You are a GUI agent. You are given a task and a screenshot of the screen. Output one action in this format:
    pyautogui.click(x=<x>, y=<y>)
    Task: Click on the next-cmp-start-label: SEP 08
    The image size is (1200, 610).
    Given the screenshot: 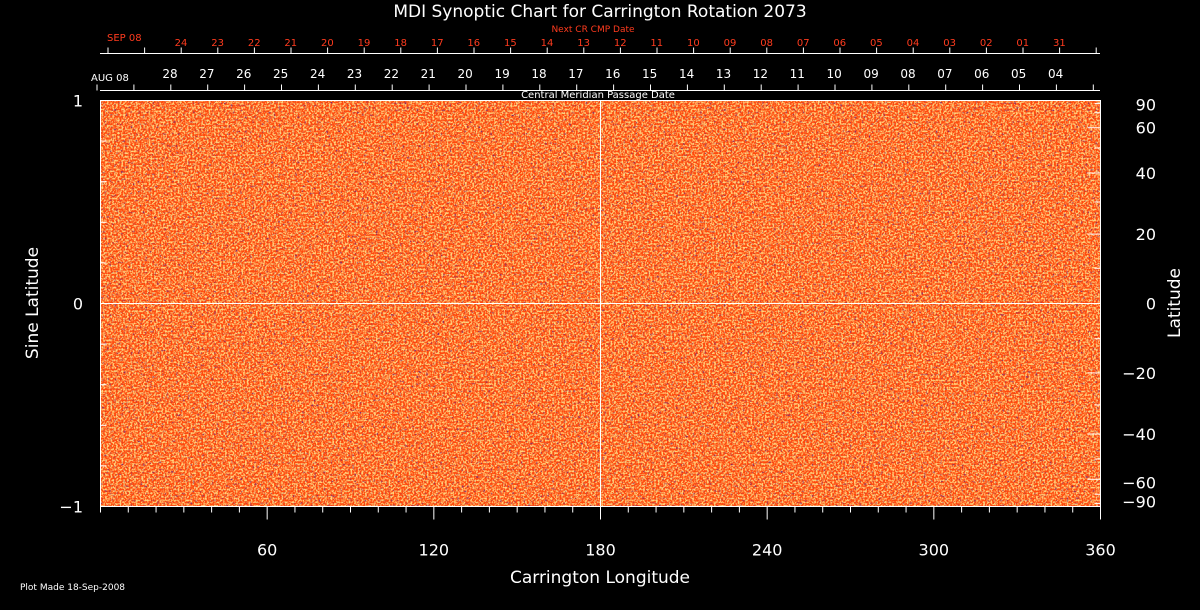 What is the action you would take?
    pyautogui.click(x=124, y=38)
    